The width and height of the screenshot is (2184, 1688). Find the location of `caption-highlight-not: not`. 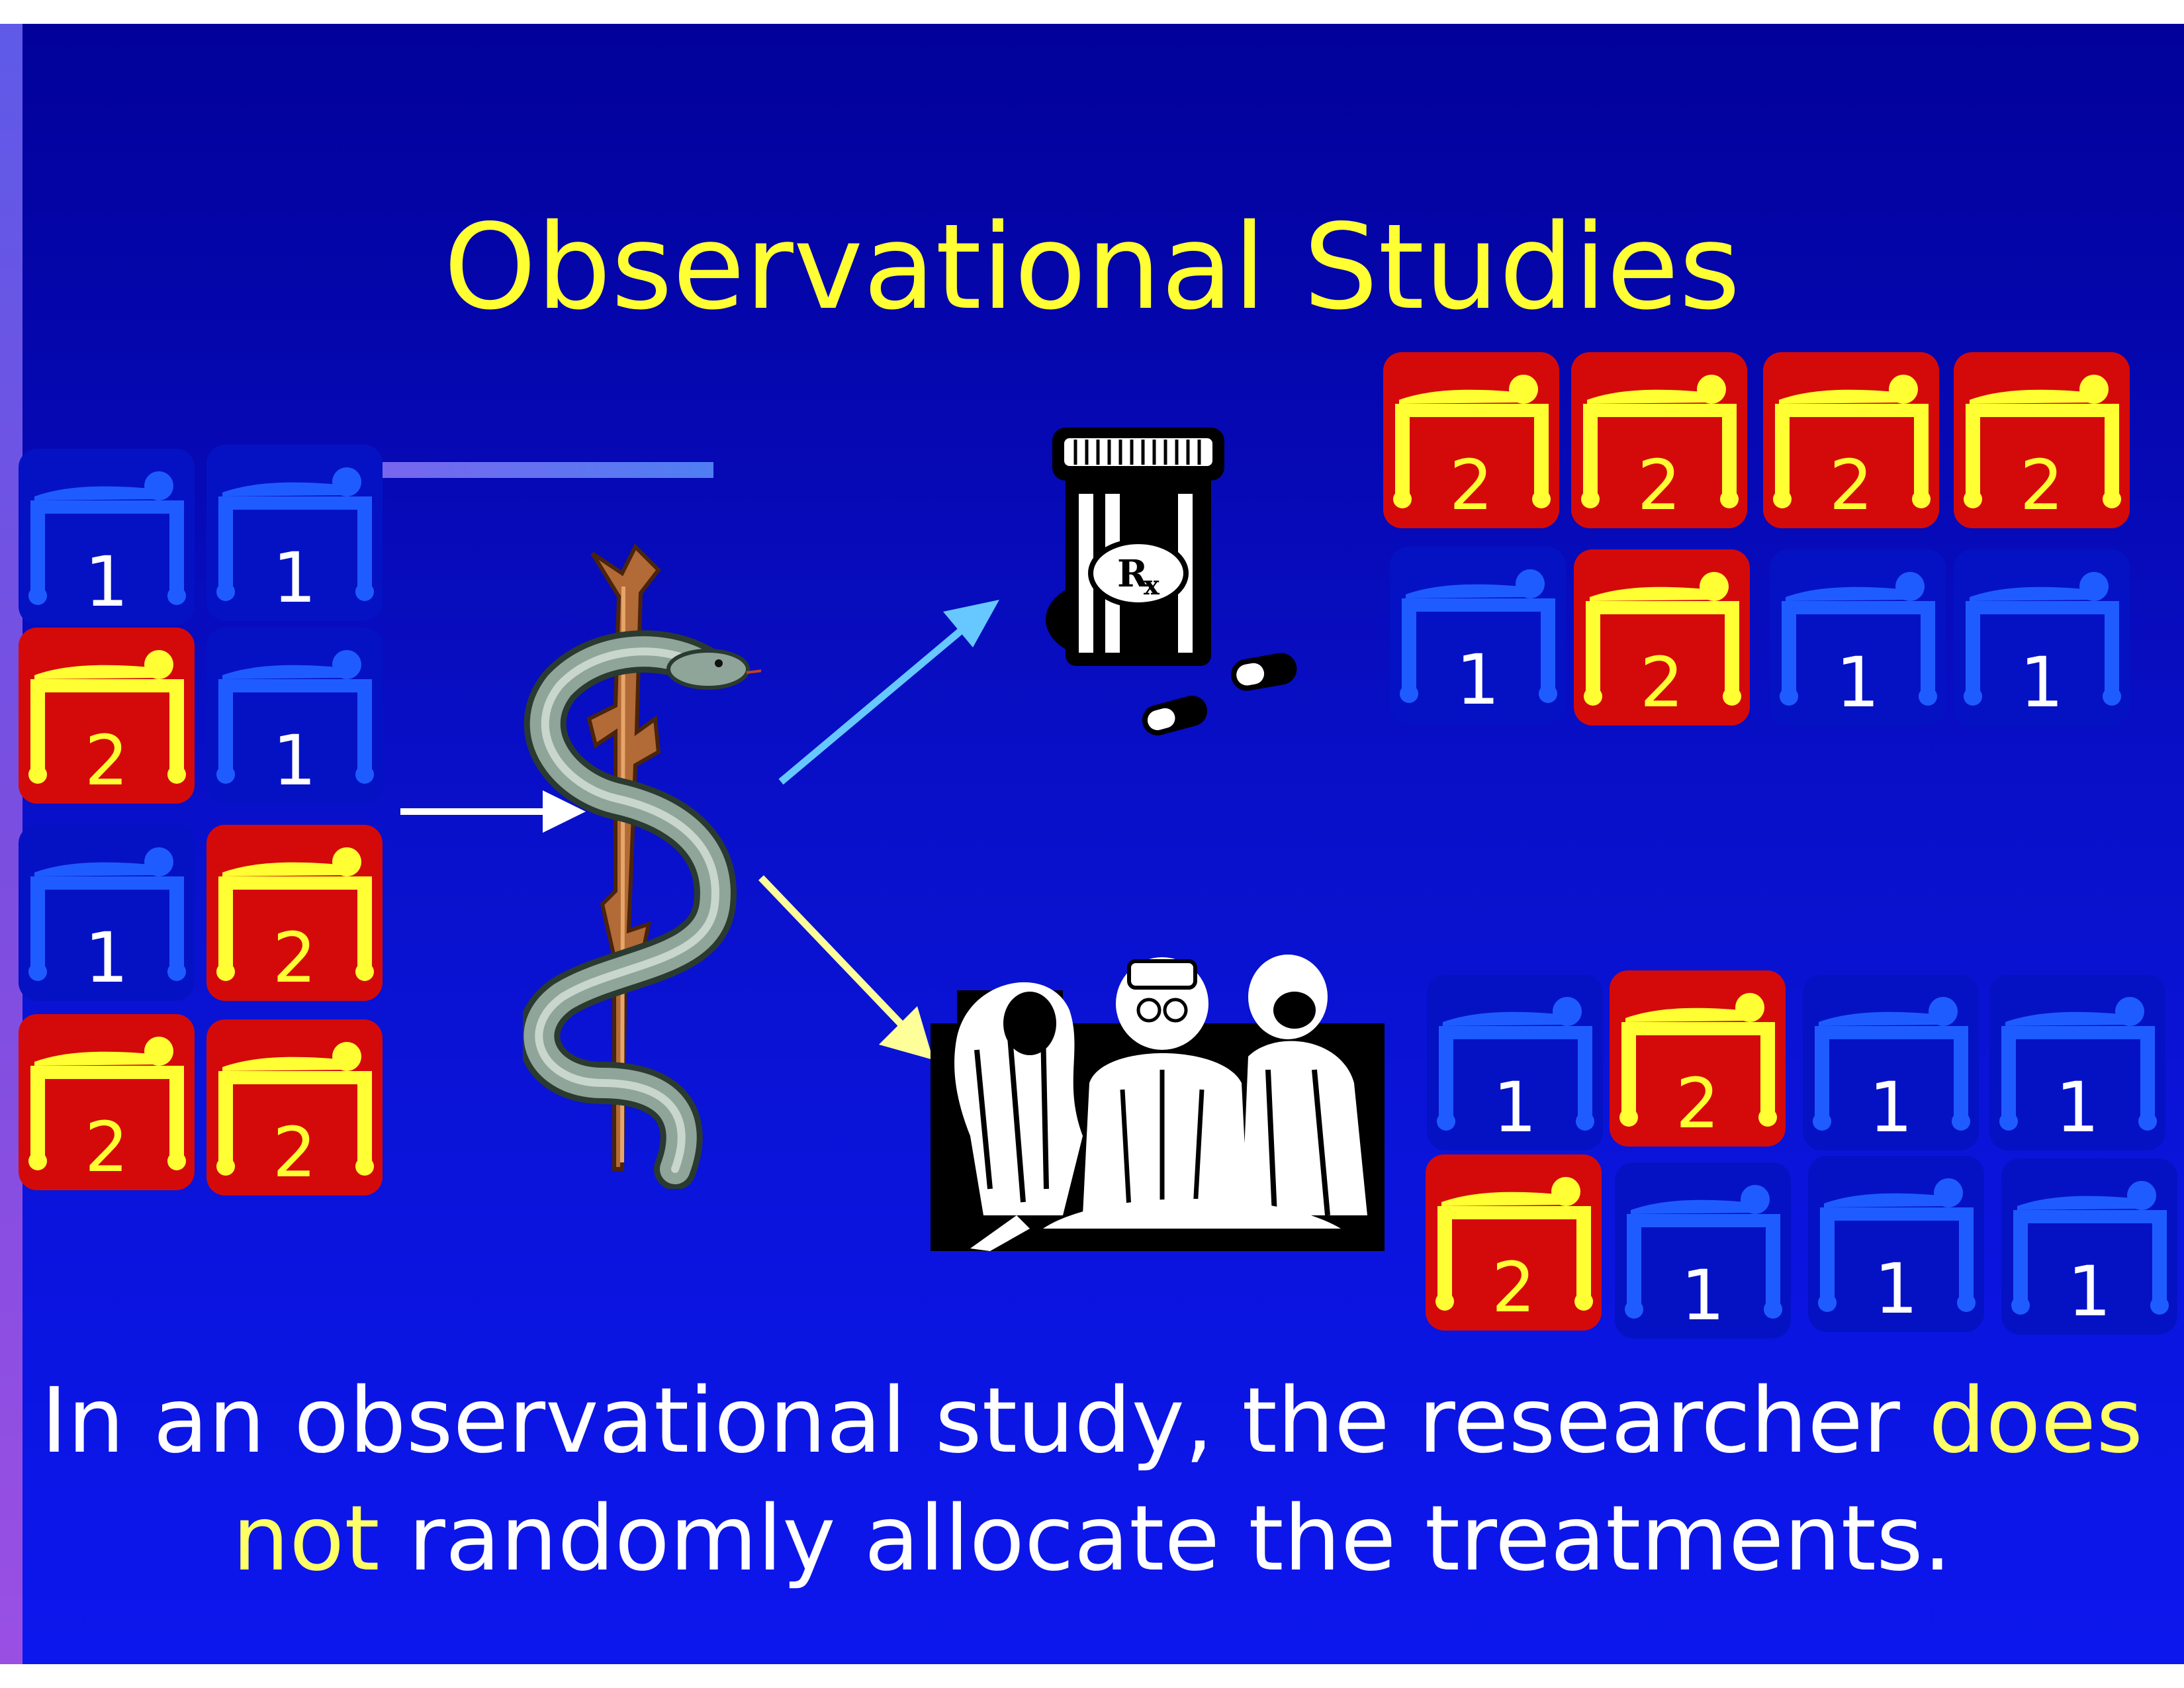

caption-highlight-not: not is located at coordinates (306, 1539).